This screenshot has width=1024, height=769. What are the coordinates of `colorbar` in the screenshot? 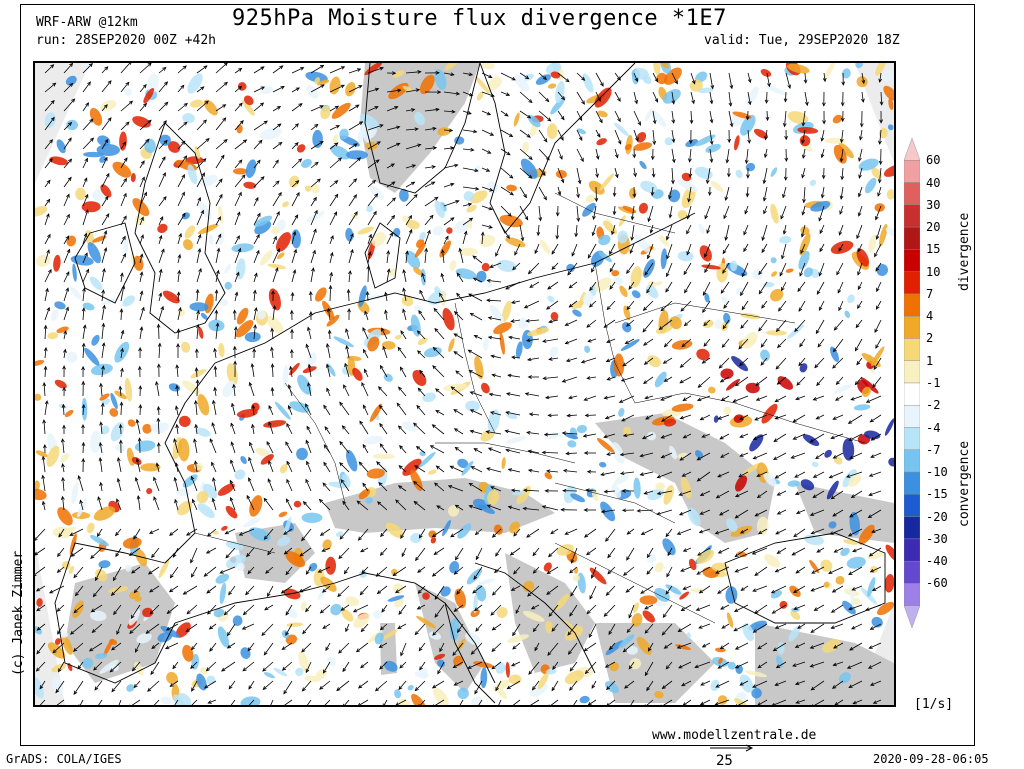 It's located at (912, 383).